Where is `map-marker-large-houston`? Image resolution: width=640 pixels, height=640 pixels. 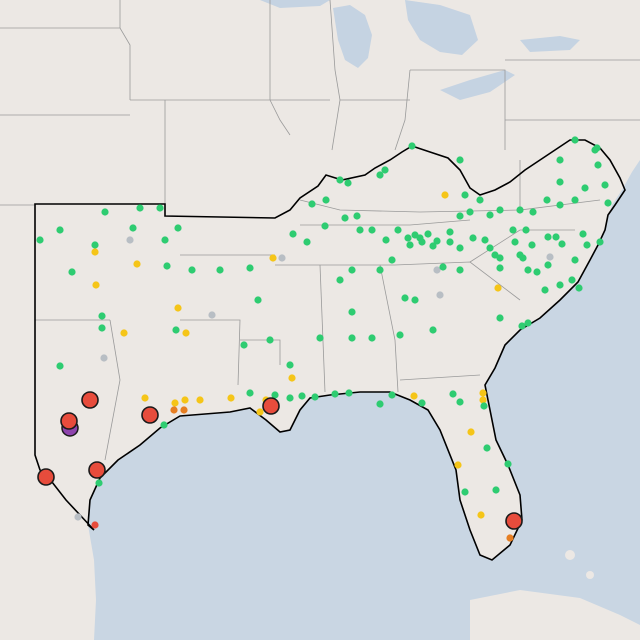
map-marker-large-houston is located at coordinates (150, 415).